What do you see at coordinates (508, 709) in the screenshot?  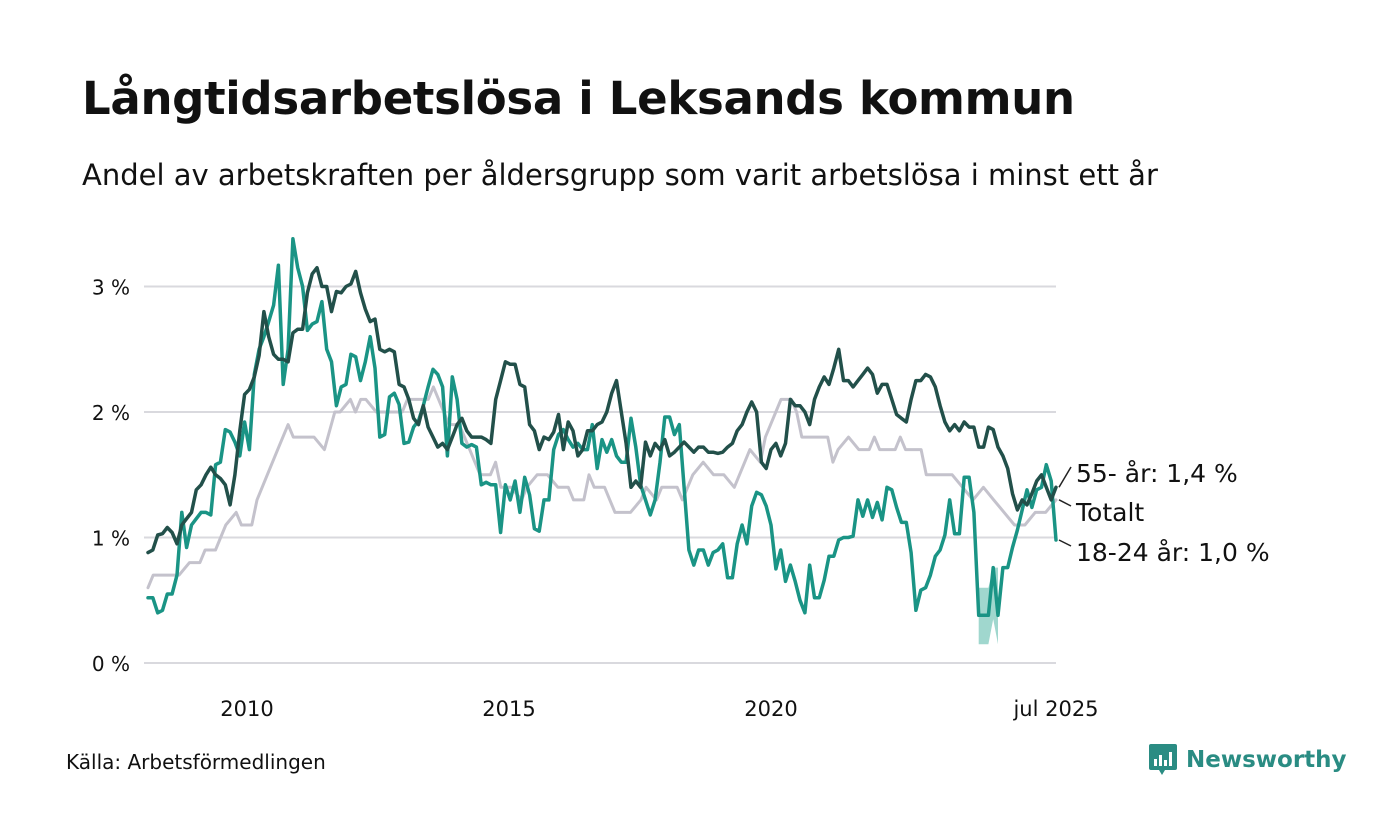 I see `x-tick-label: 2015` at bounding box center [508, 709].